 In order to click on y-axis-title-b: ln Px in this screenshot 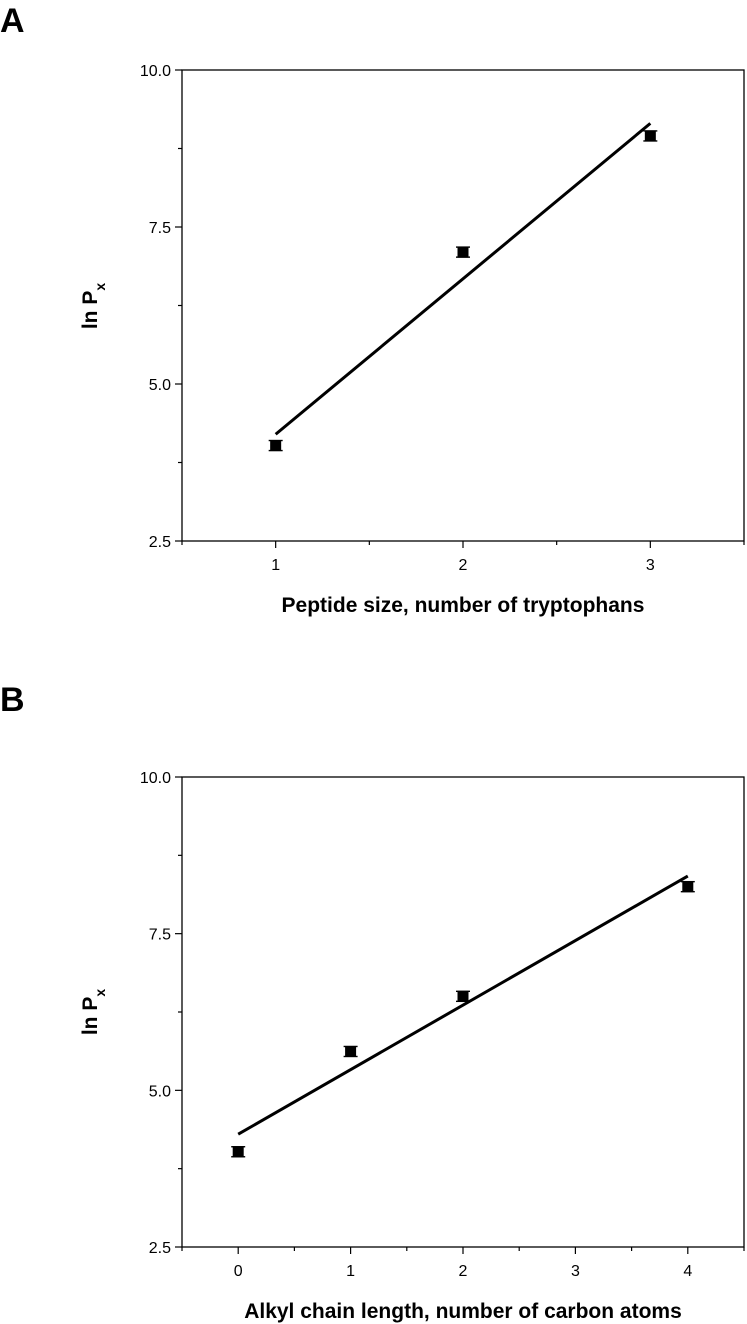, I will do `click(93, 1012)`.